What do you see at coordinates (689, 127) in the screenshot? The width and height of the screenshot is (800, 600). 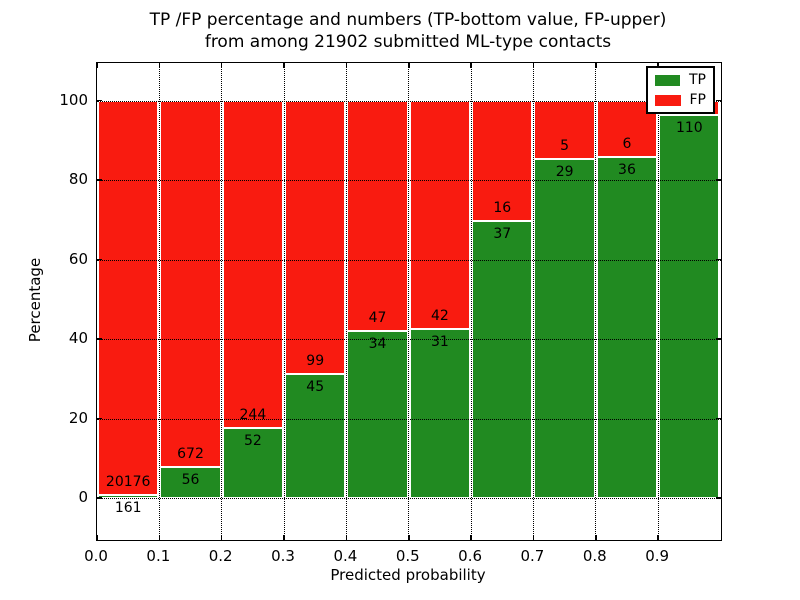 I see `bar-label-tp: 110` at bounding box center [689, 127].